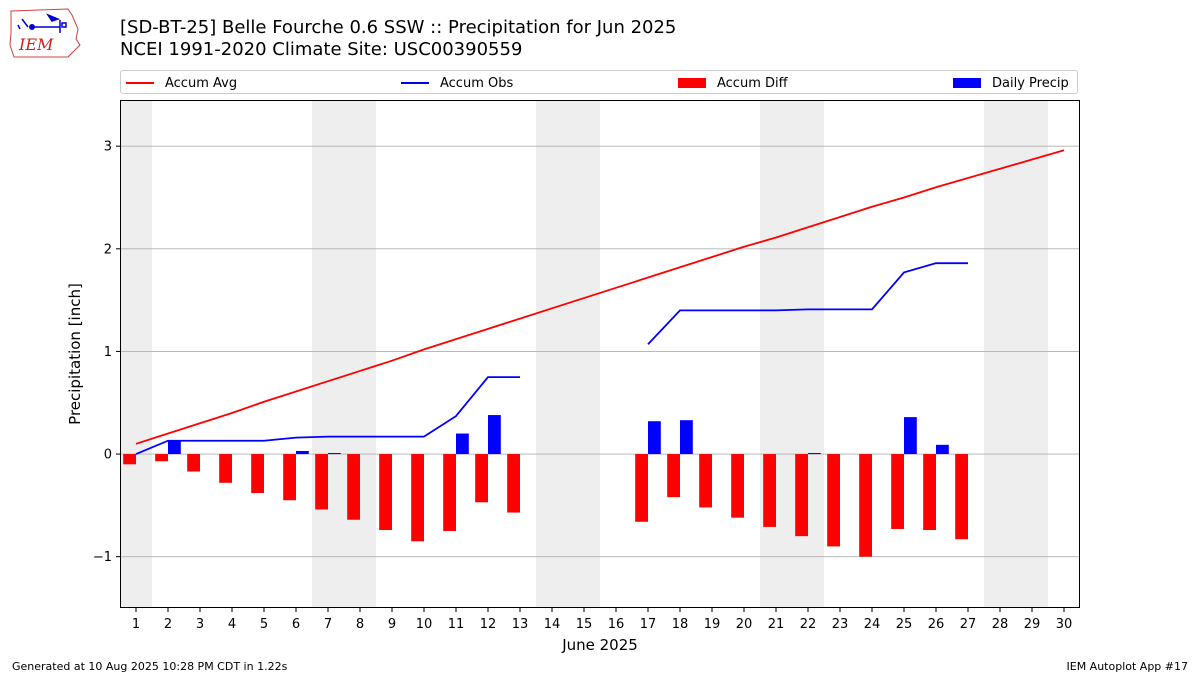  Describe the element at coordinates (140, 83) in the screenshot. I see `accum-avg-swatch` at that location.